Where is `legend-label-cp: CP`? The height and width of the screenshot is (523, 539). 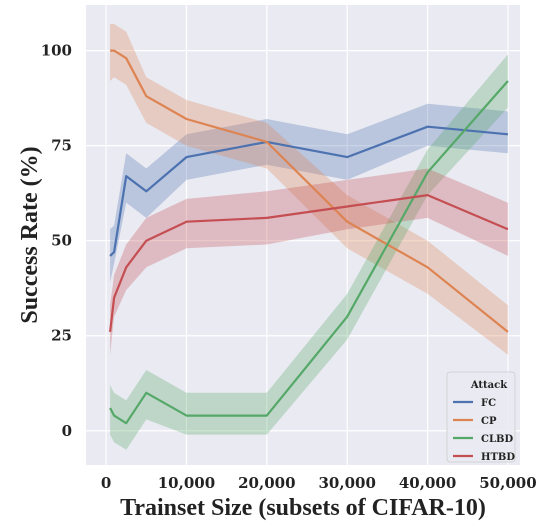
legend-label-cp: CP is located at coordinates (489, 421).